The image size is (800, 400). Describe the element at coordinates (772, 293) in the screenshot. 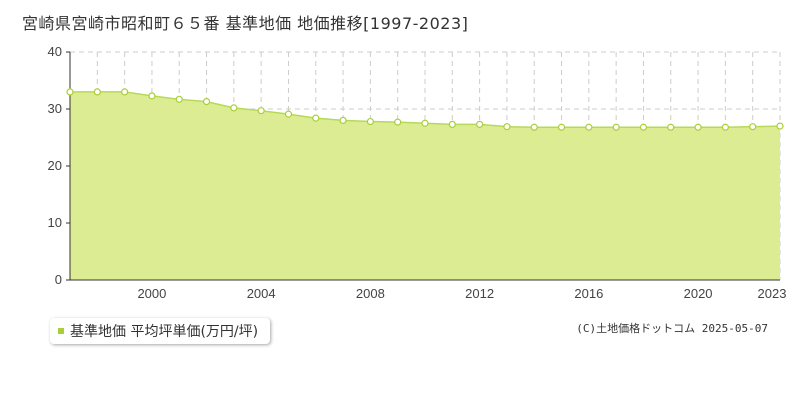

I see `x-tick-label: 2023` at that location.